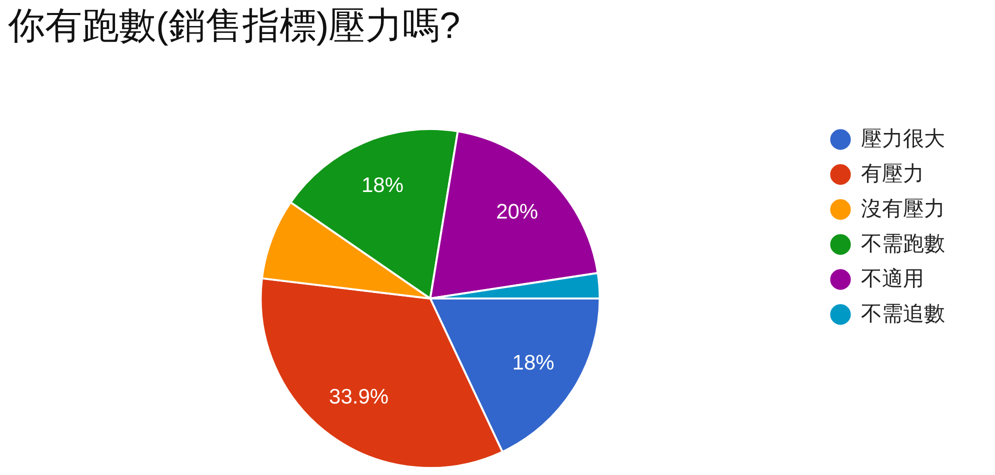  I want to click on legend-label: 有壓力, so click(892, 174).